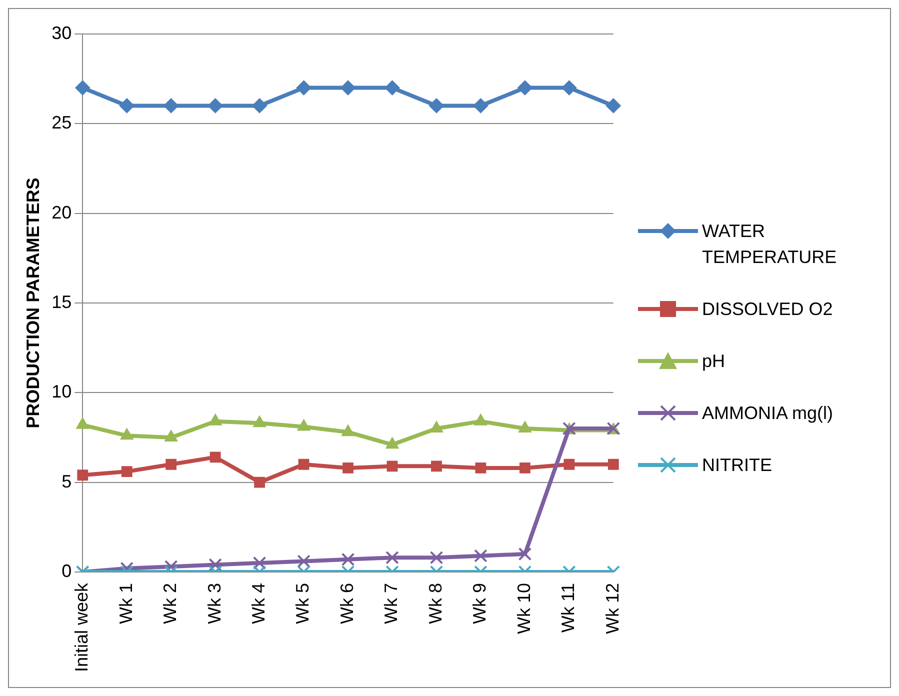 The width and height of the screenshot is (899, 696). I want to click on y-tick-label: 0, so click(67, 570).